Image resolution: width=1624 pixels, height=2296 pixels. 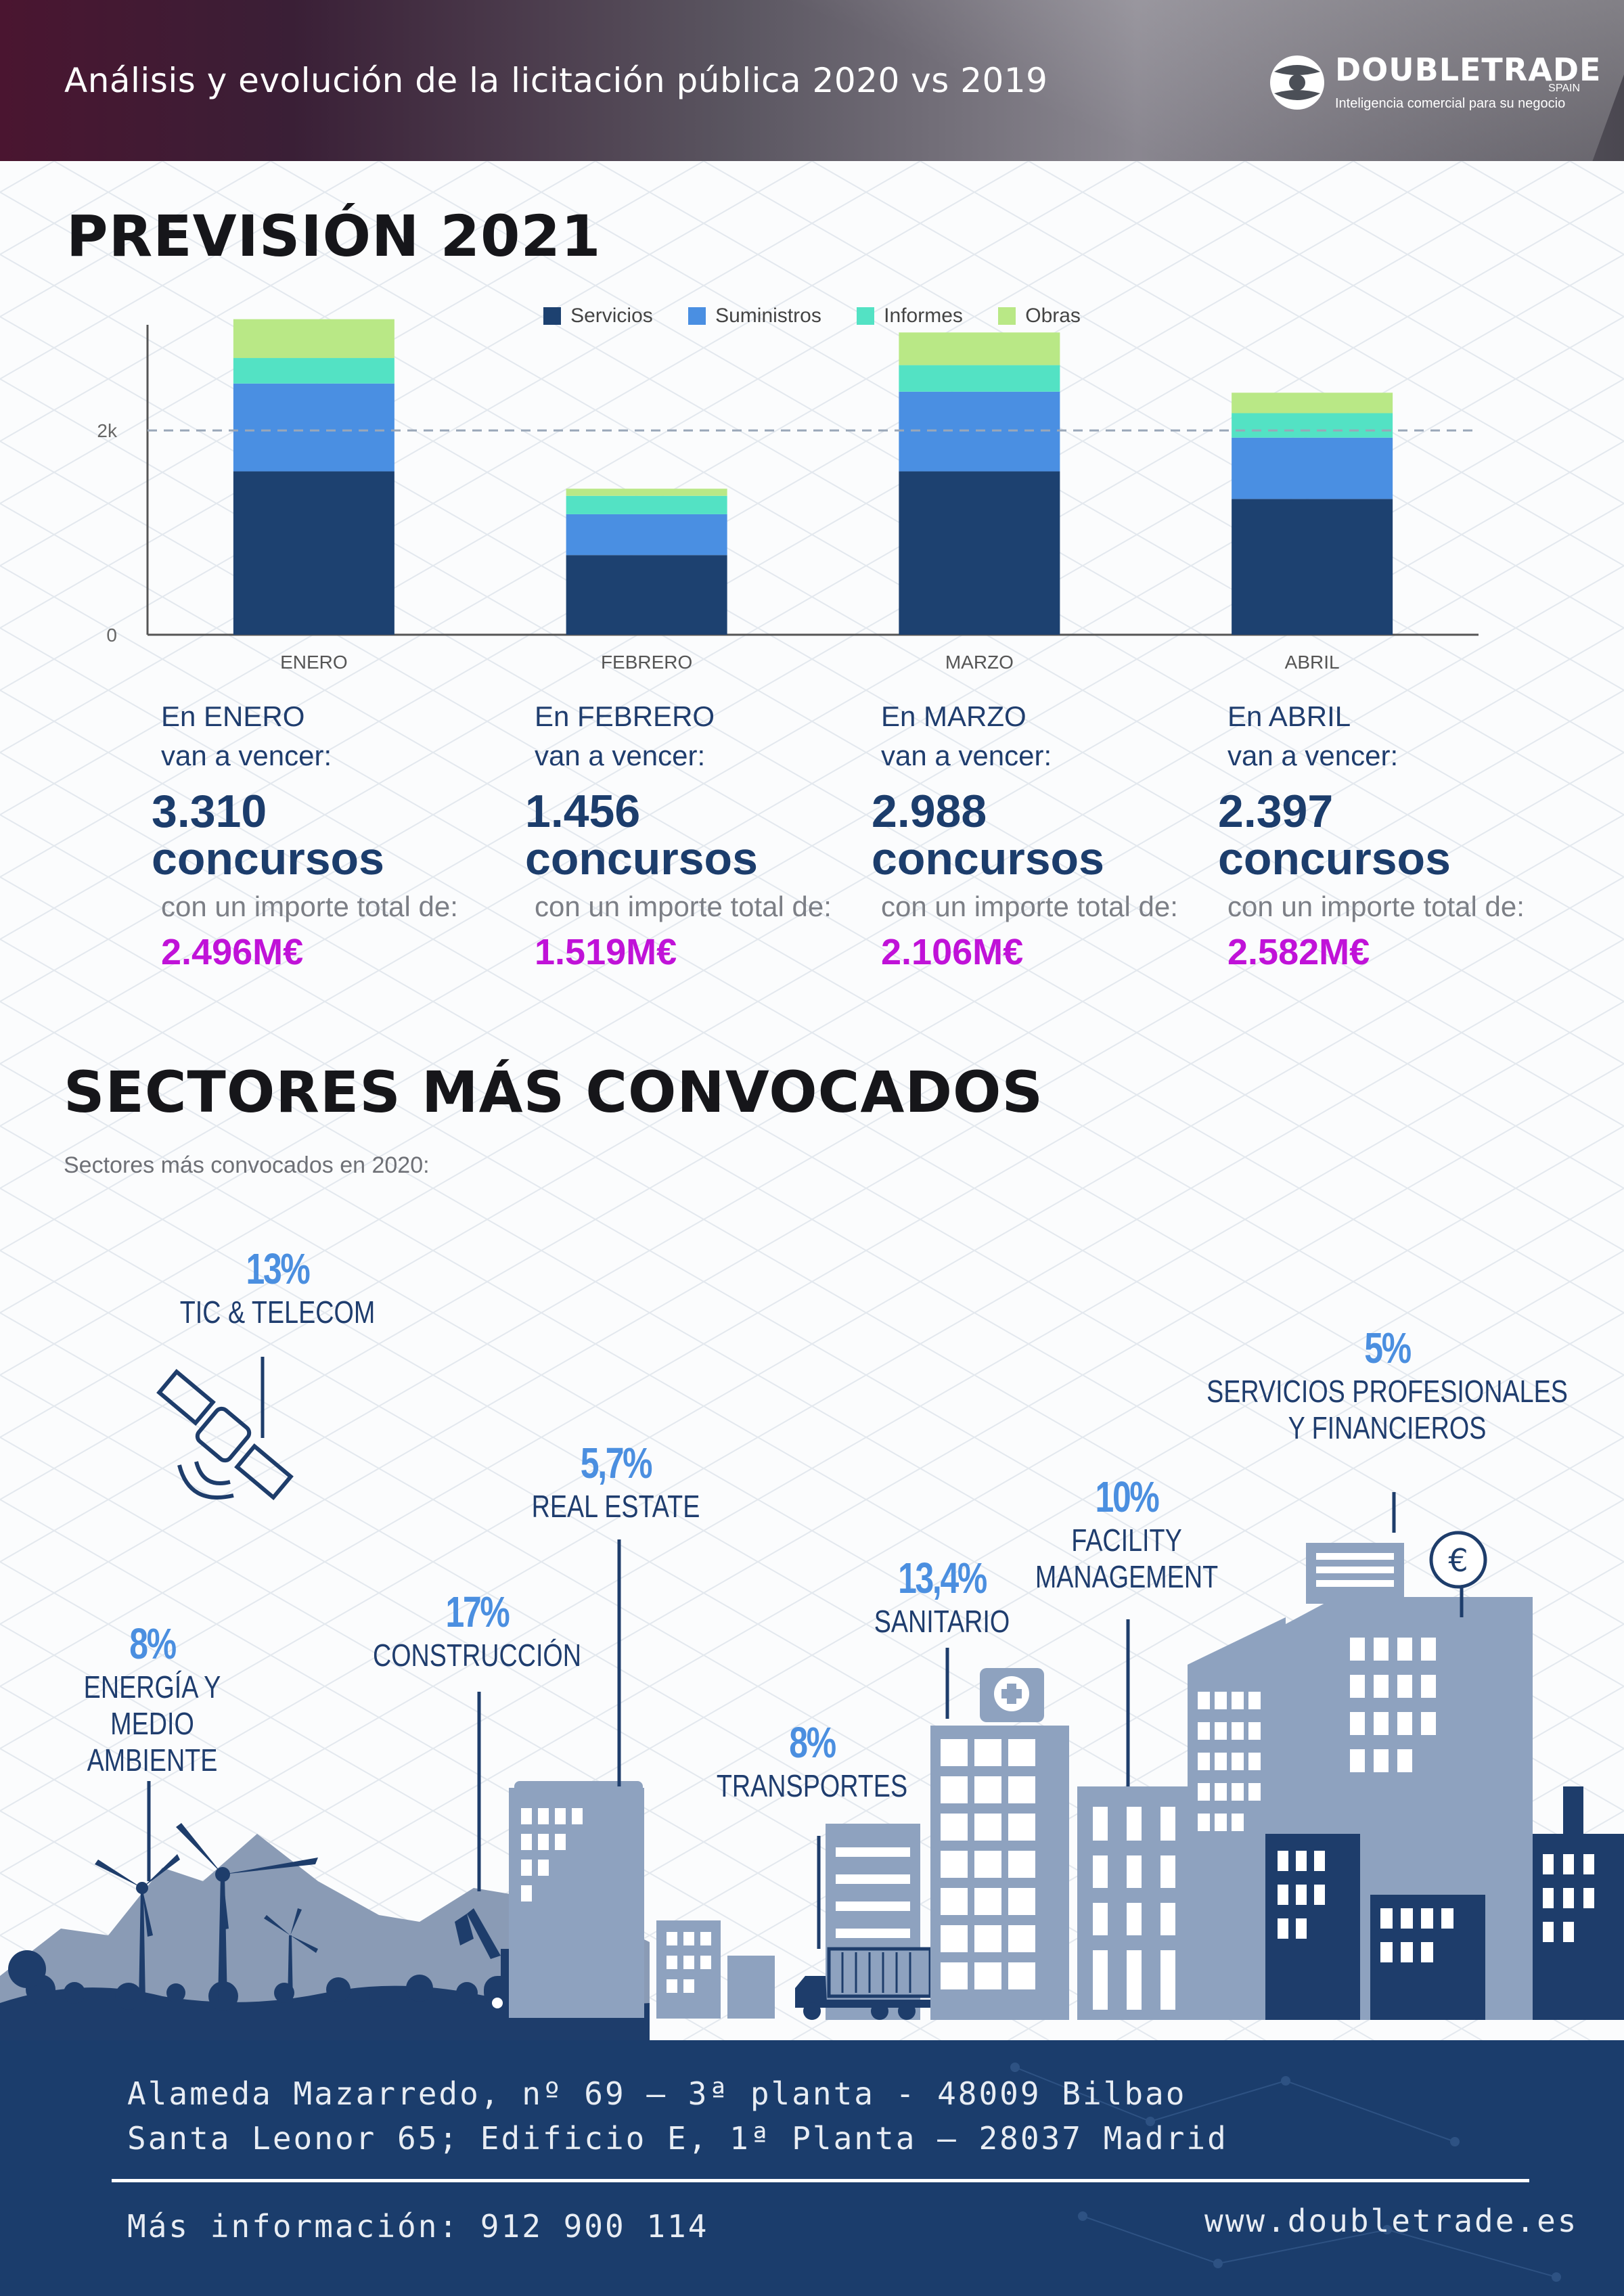 I want to click on bar-segment-abril-servicios, so click(x=1312, y=567).